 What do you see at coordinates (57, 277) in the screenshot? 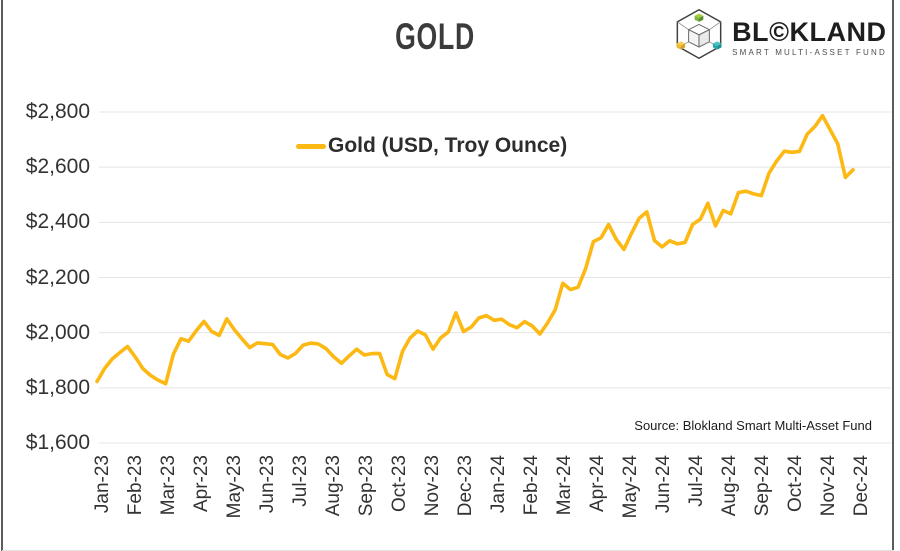
I see `y-axis-label: $2,200` at bounding box center [57, 277].